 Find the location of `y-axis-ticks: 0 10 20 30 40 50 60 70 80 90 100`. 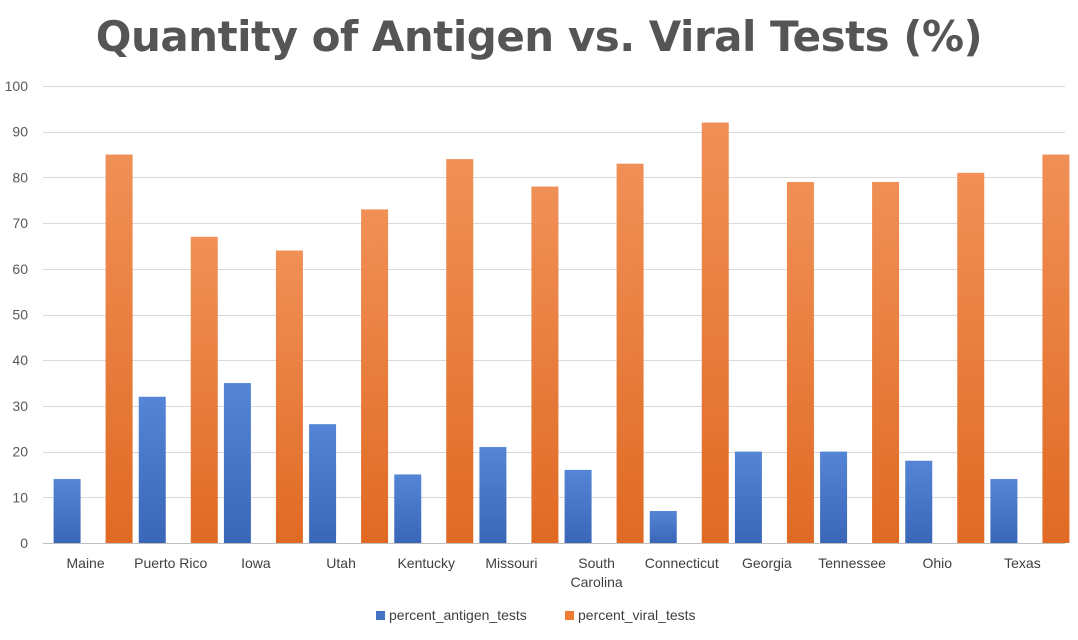

y-axis-ticks: 0 10 20 30 40 50 60 70 80 90 100 is located at coordinates (17, 314).